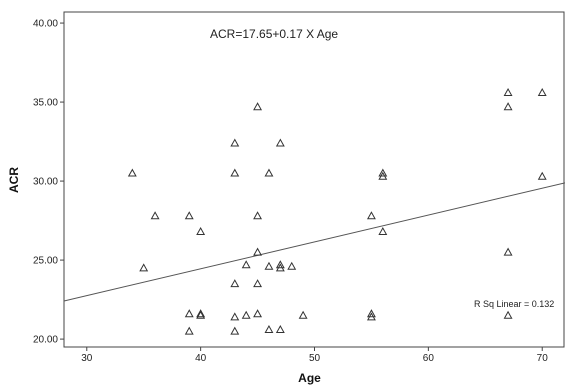  What do you see at coordinates (201, 358) in the screenshot?
I see `x-tick-label: 40` at bounding box center [201, 358].